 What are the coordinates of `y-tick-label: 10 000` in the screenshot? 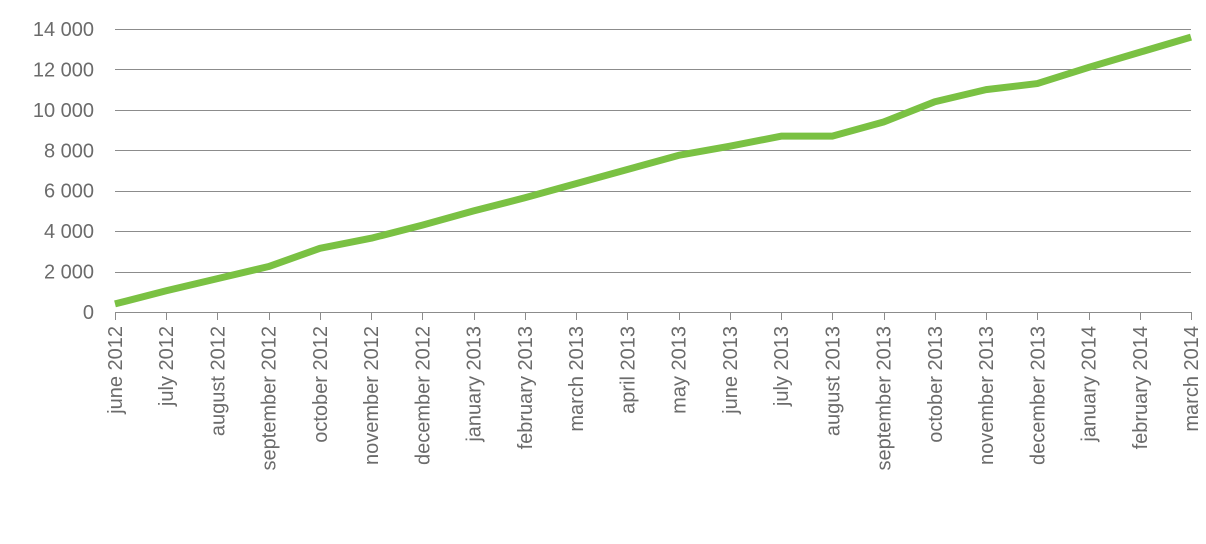 It's located at (63, 111).